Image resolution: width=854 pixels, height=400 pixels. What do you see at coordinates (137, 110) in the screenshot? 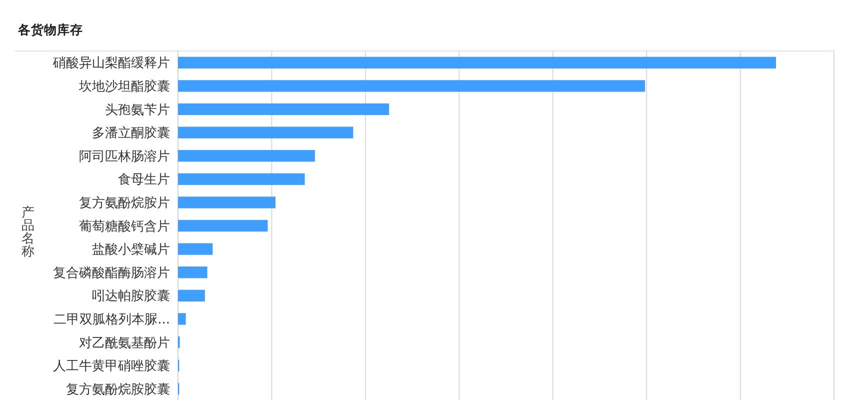
I see `y-tick-label: 头孢氨苄片` at bounding box center [137, 110].